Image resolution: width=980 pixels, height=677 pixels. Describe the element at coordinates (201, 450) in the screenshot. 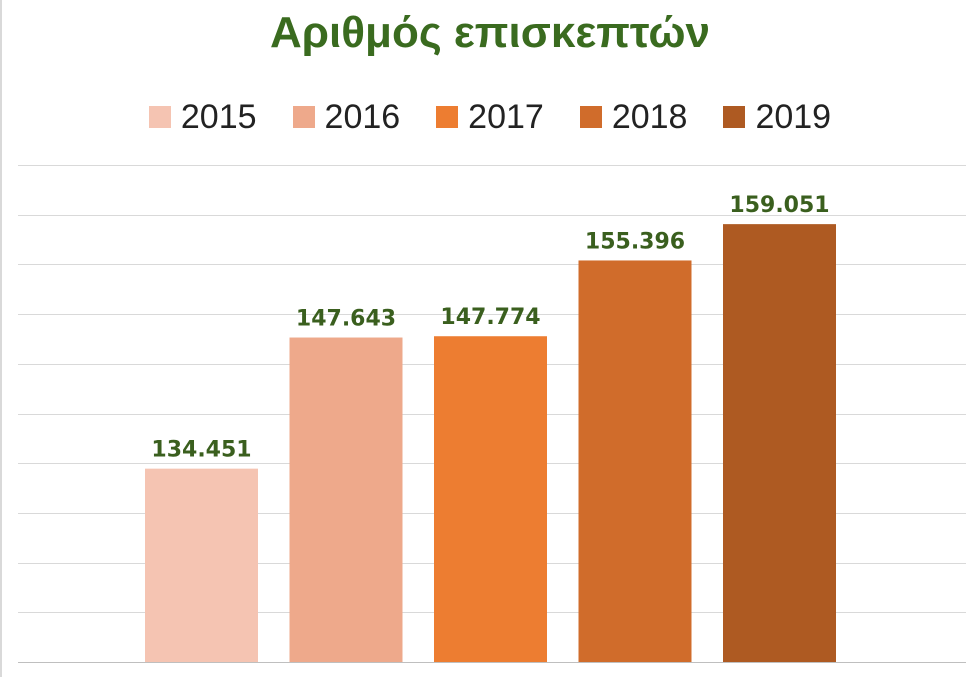

I see `data-label-2015: 134.451` at that location.